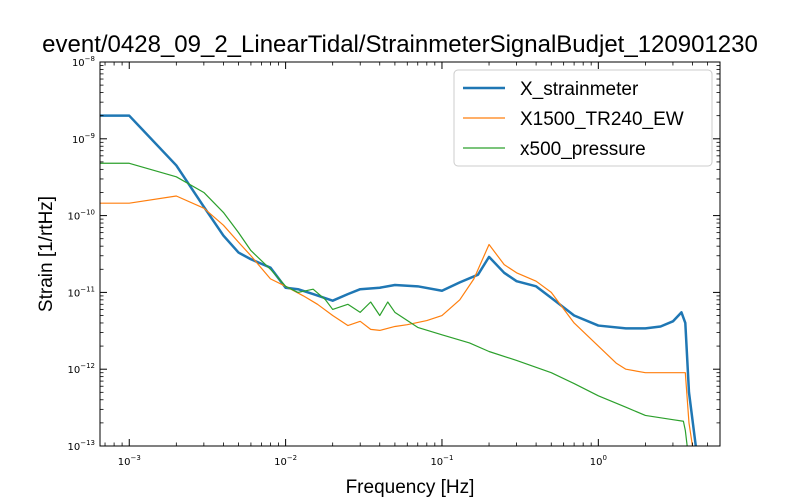 This screenshot has height=500, width=800. I want to click on x-tick-label: 10⁻³, so click(129, 461).